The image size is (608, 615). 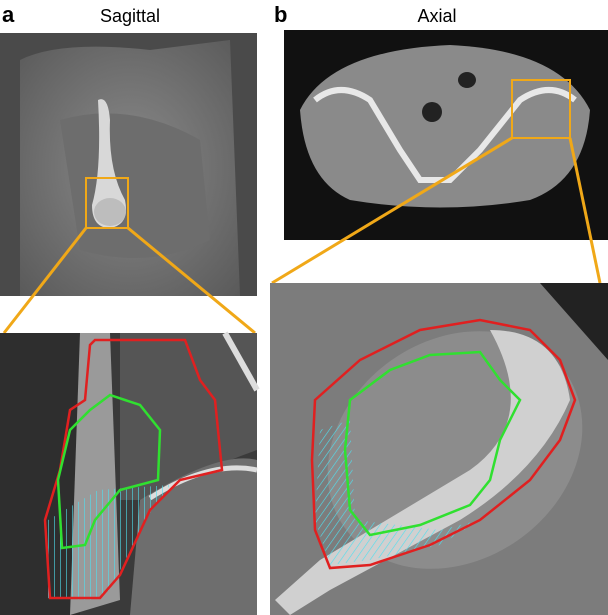 I want to click on panel-title: Sagittal, so click(x=130, y=16).